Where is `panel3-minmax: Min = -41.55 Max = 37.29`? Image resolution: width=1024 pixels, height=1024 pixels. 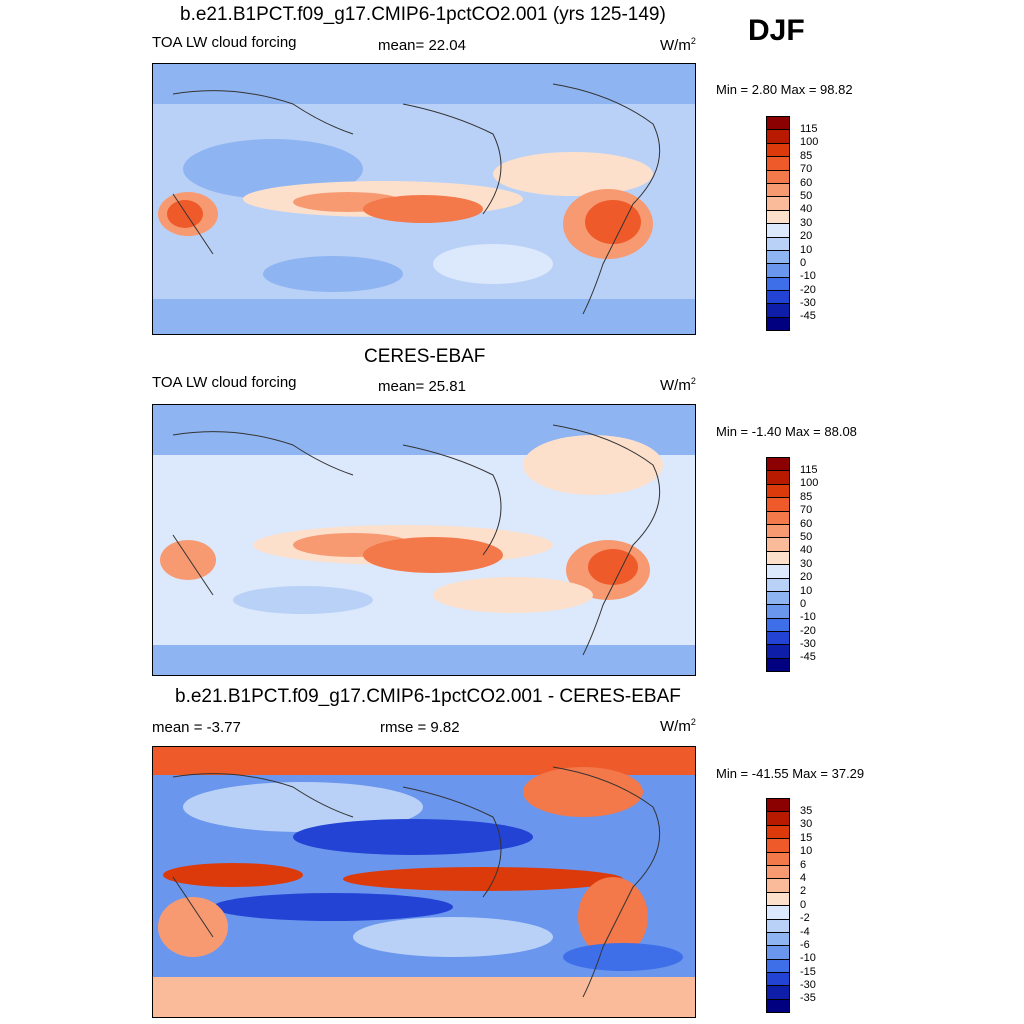
panel3-minmax: Min = -41.55 Max = 37.29 is located at coordinates (790, 773).